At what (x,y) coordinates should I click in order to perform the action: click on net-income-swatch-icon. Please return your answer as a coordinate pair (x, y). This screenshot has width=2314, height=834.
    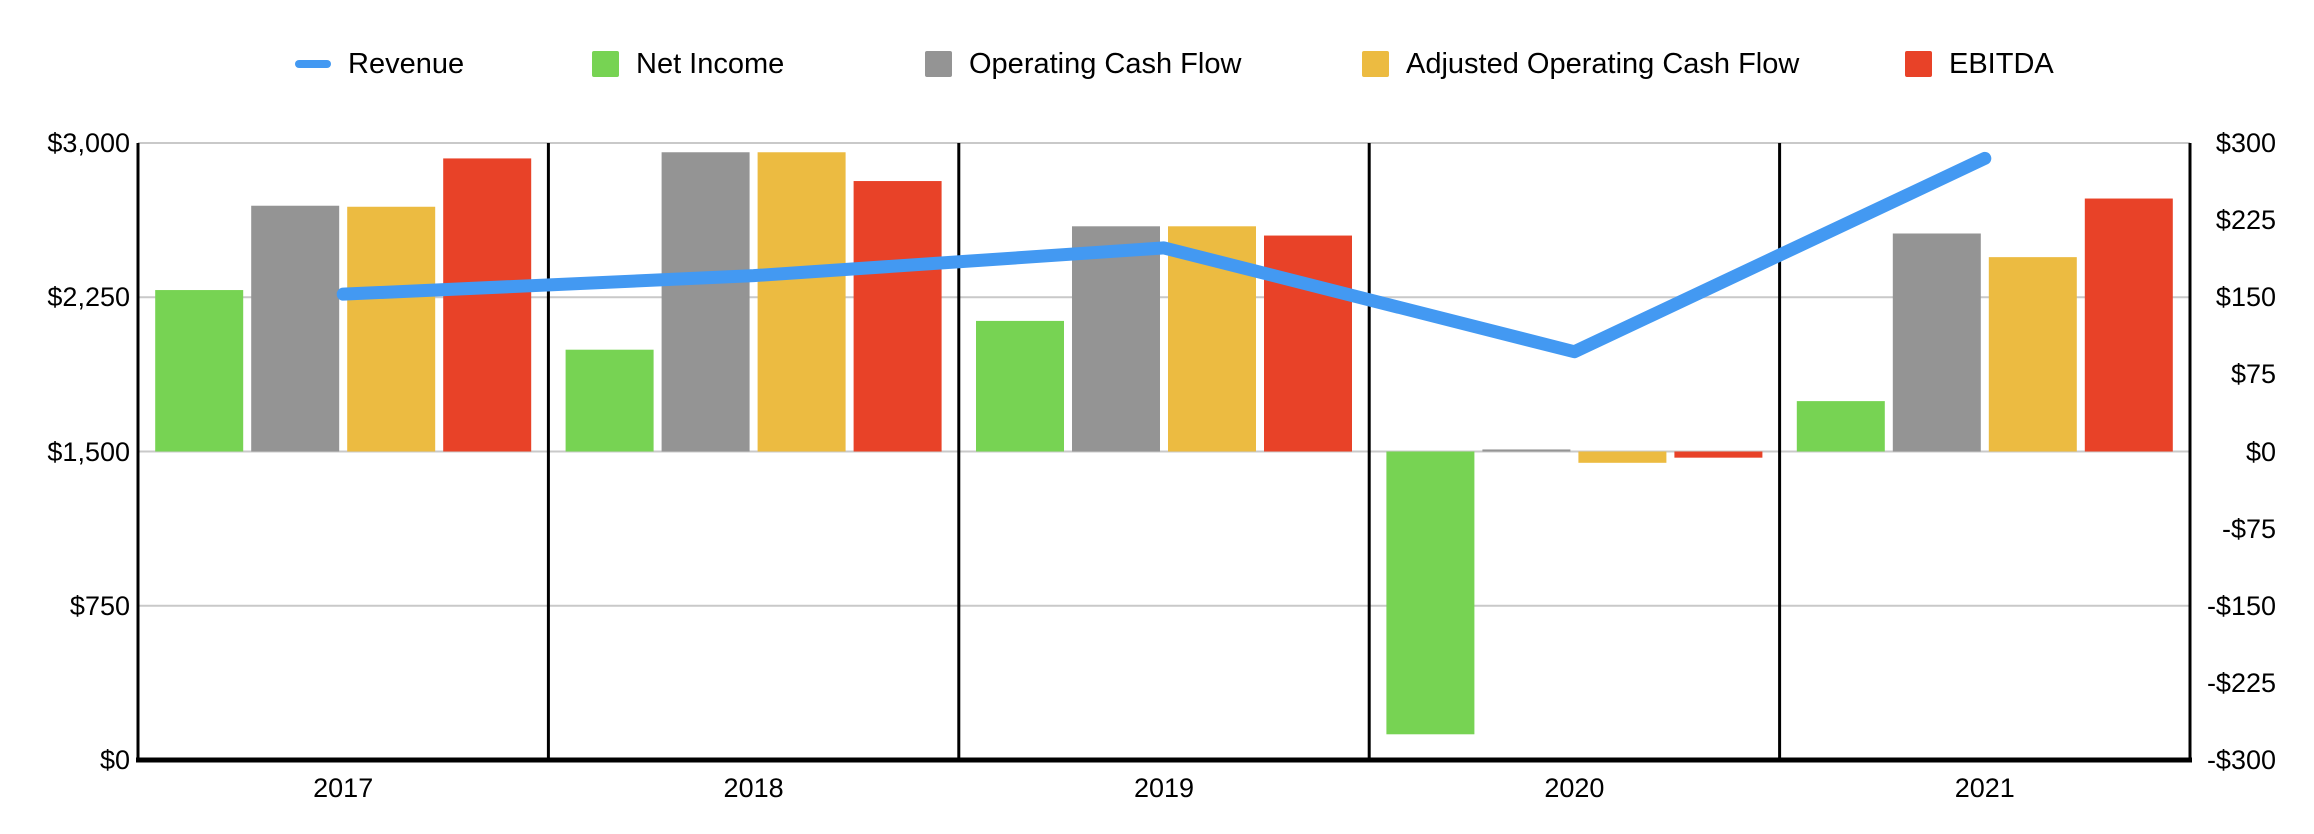
    Looking at the image, I should click on (605, 64).